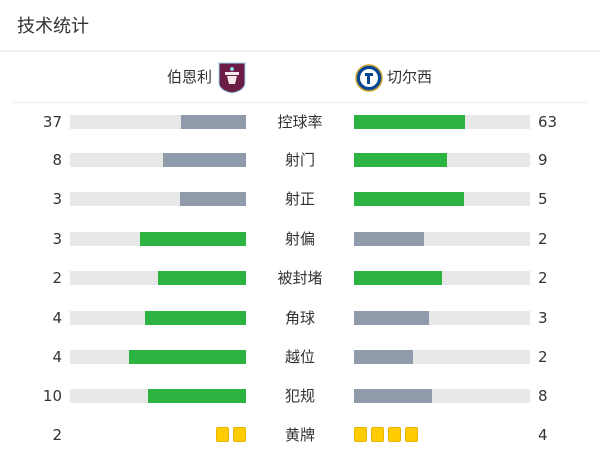 This screenshot has width=600, height=462. I want to click on stat-label: 被封堵, so click(300, 278).